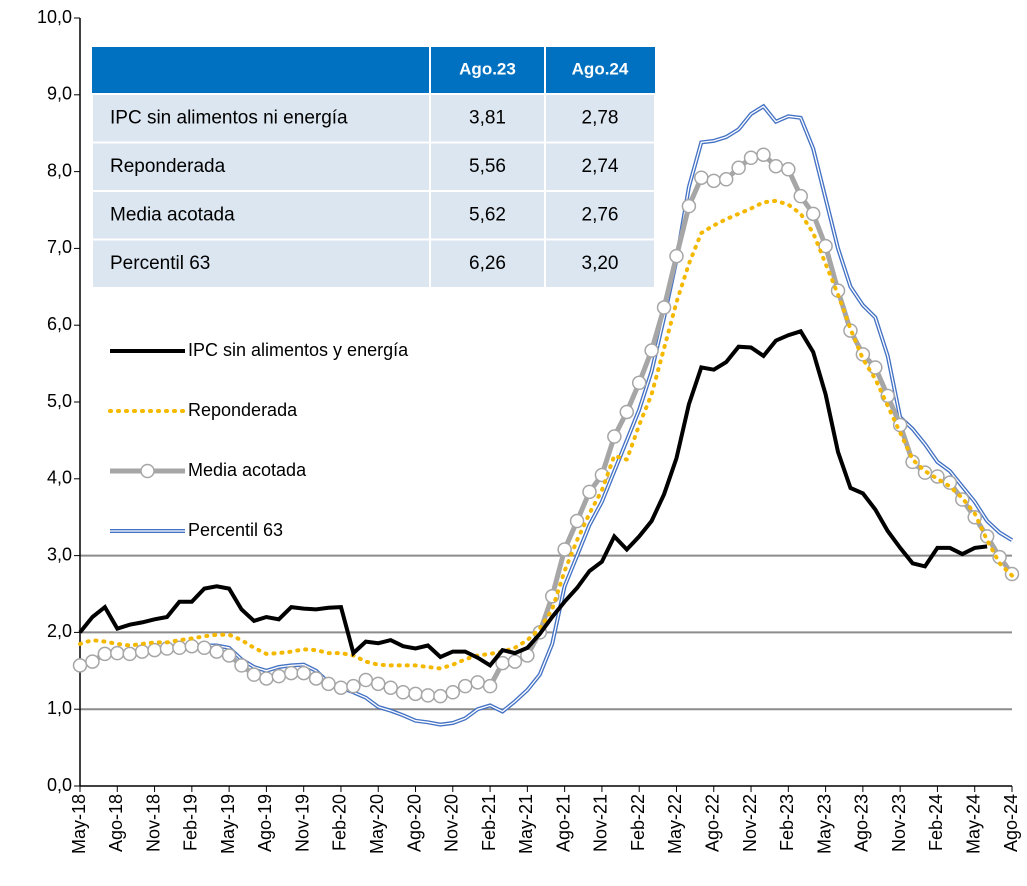  What do you see at coordinates (116, 823) in the screenshot?
I see `x-tick-label: Ago-18` at bounding box center [116, 823].